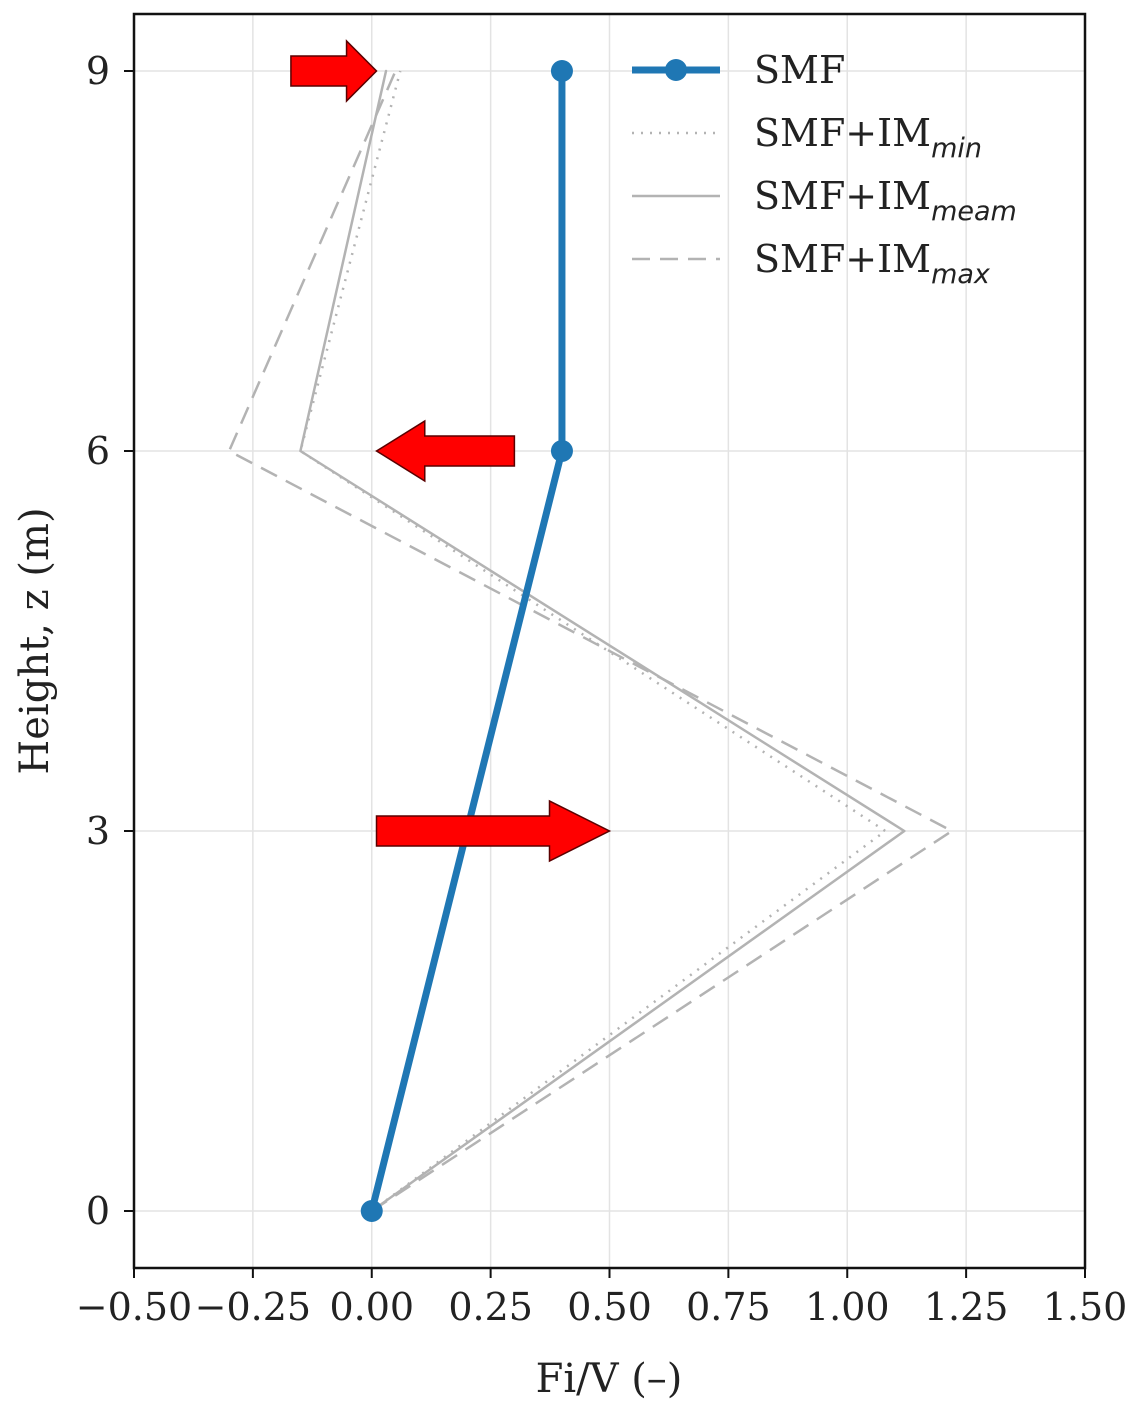 The height and width of the screenshot is (1423, 1133). I want to click on x-tick-label: 1.50, so click(1085, 1307).